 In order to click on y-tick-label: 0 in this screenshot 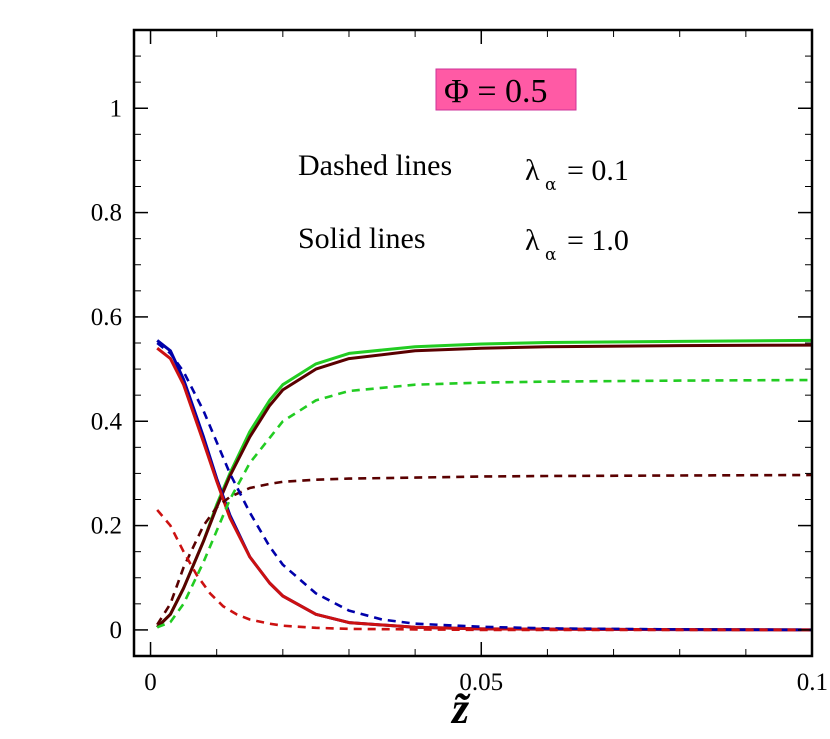, I will do `click(116, 630)`.